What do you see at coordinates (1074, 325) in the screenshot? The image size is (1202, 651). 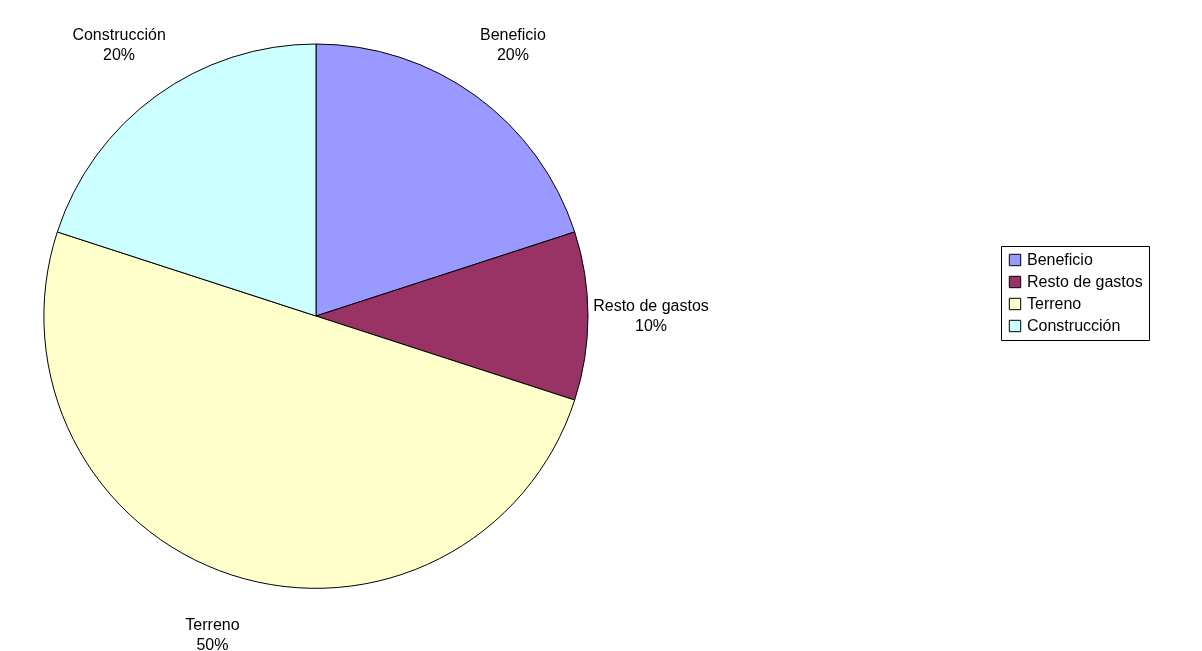 I see `legend-label: Construcción` at bounding box center [1074, 325].